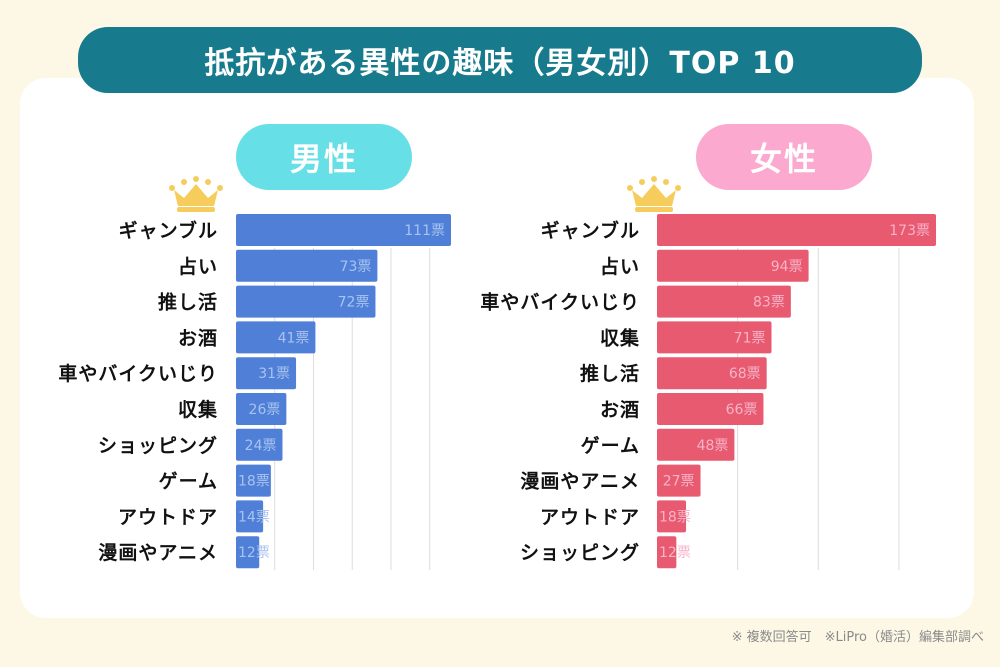  What do you see at coordinates (168, 517) in the screenshot?
I see `male-category-label: アウトドア` at bounding box center [168, 517].